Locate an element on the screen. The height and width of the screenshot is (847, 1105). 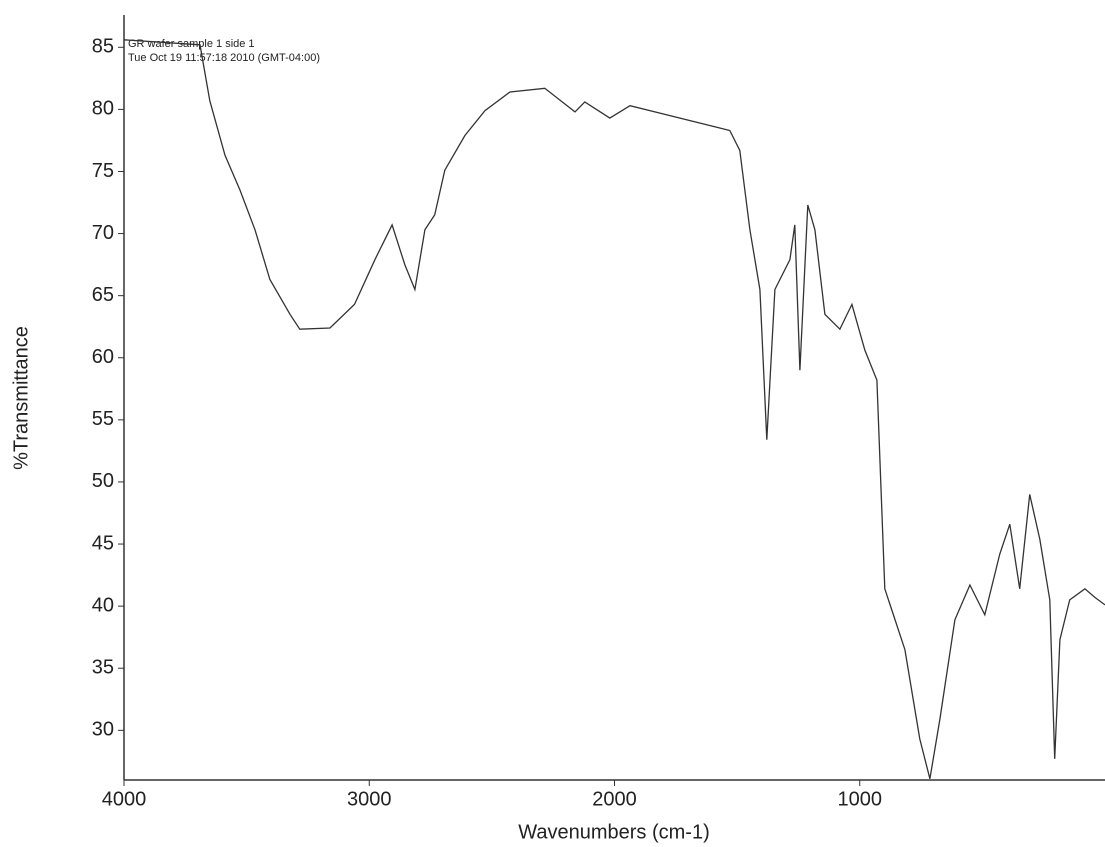
y-tick-label: 85 is located at coordinates (103, 47).